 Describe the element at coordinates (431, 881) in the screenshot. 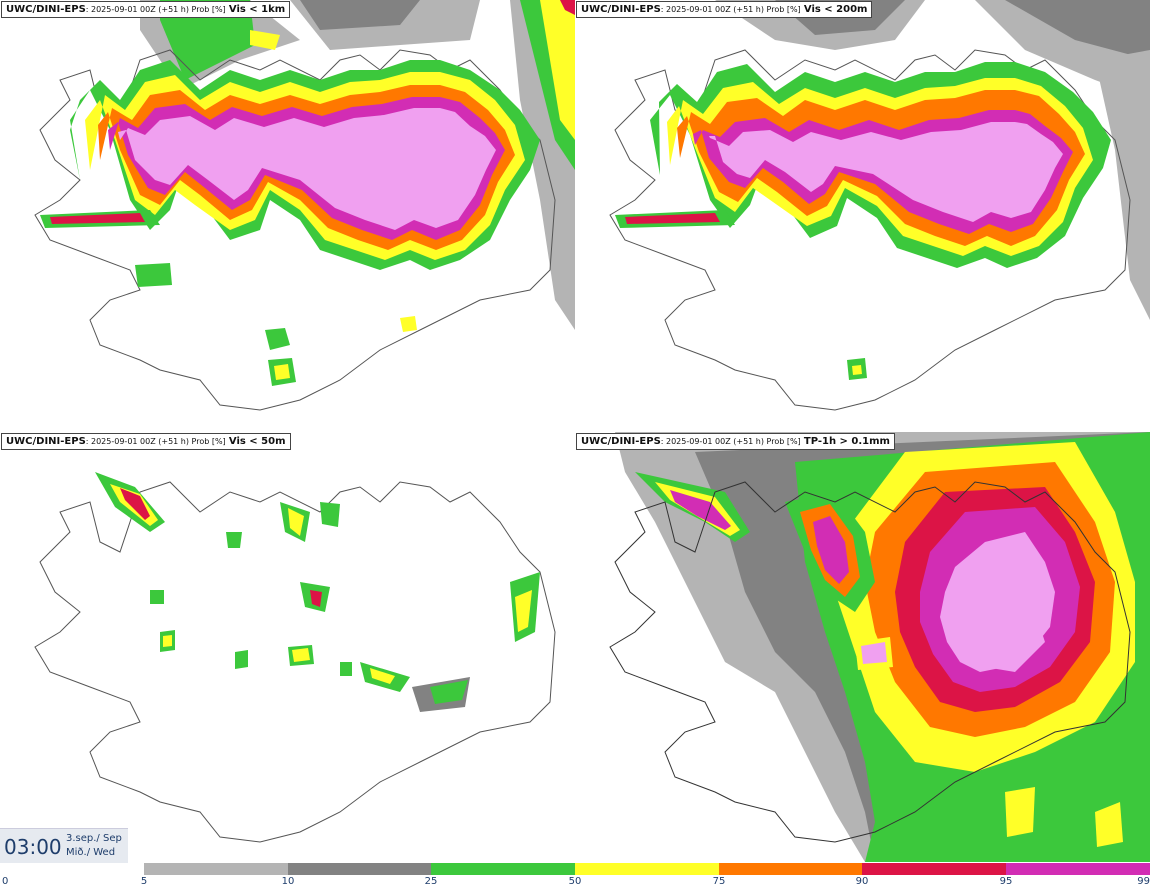

I see `colorbar-tick-label: 25` at that location.